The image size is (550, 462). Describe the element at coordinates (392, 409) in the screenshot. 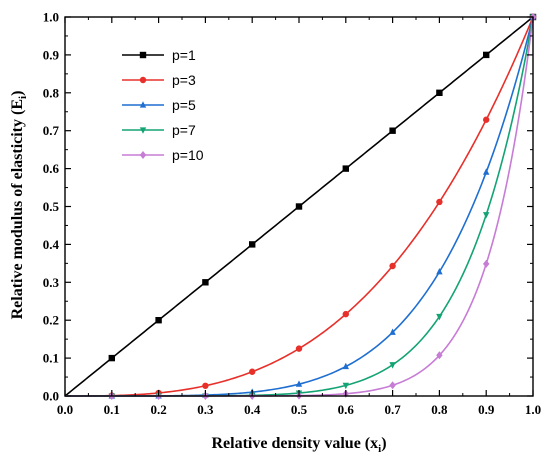

I see `x-tick-label: 0.7` at that location.